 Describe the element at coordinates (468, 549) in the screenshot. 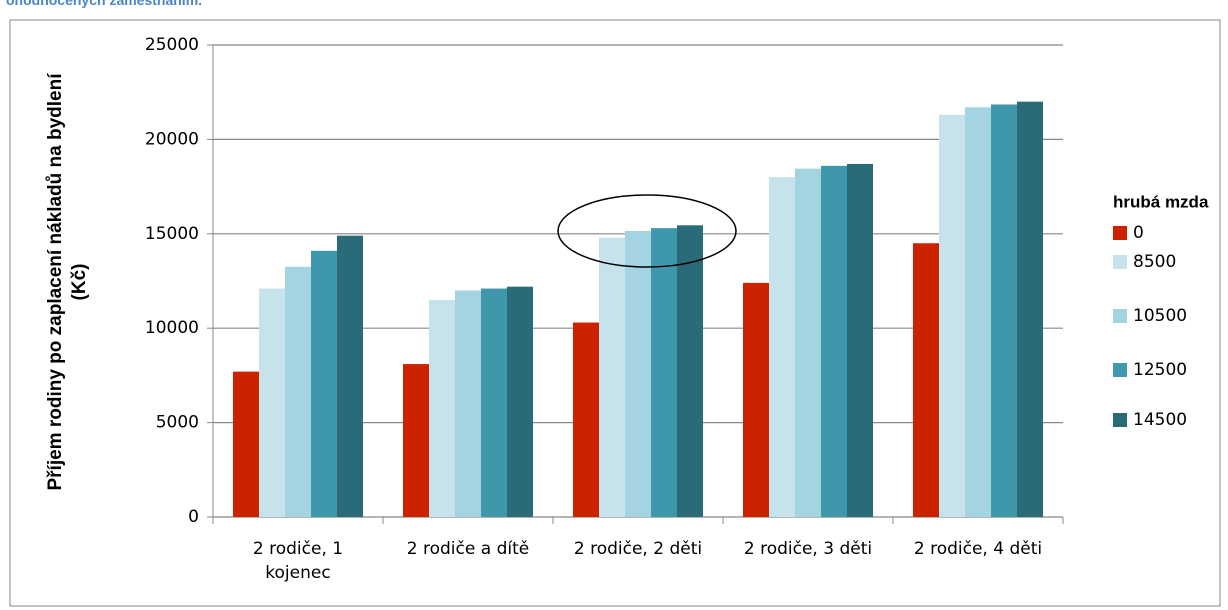

I see `x-tick-label: 2 rodiče a dítě` at that location.